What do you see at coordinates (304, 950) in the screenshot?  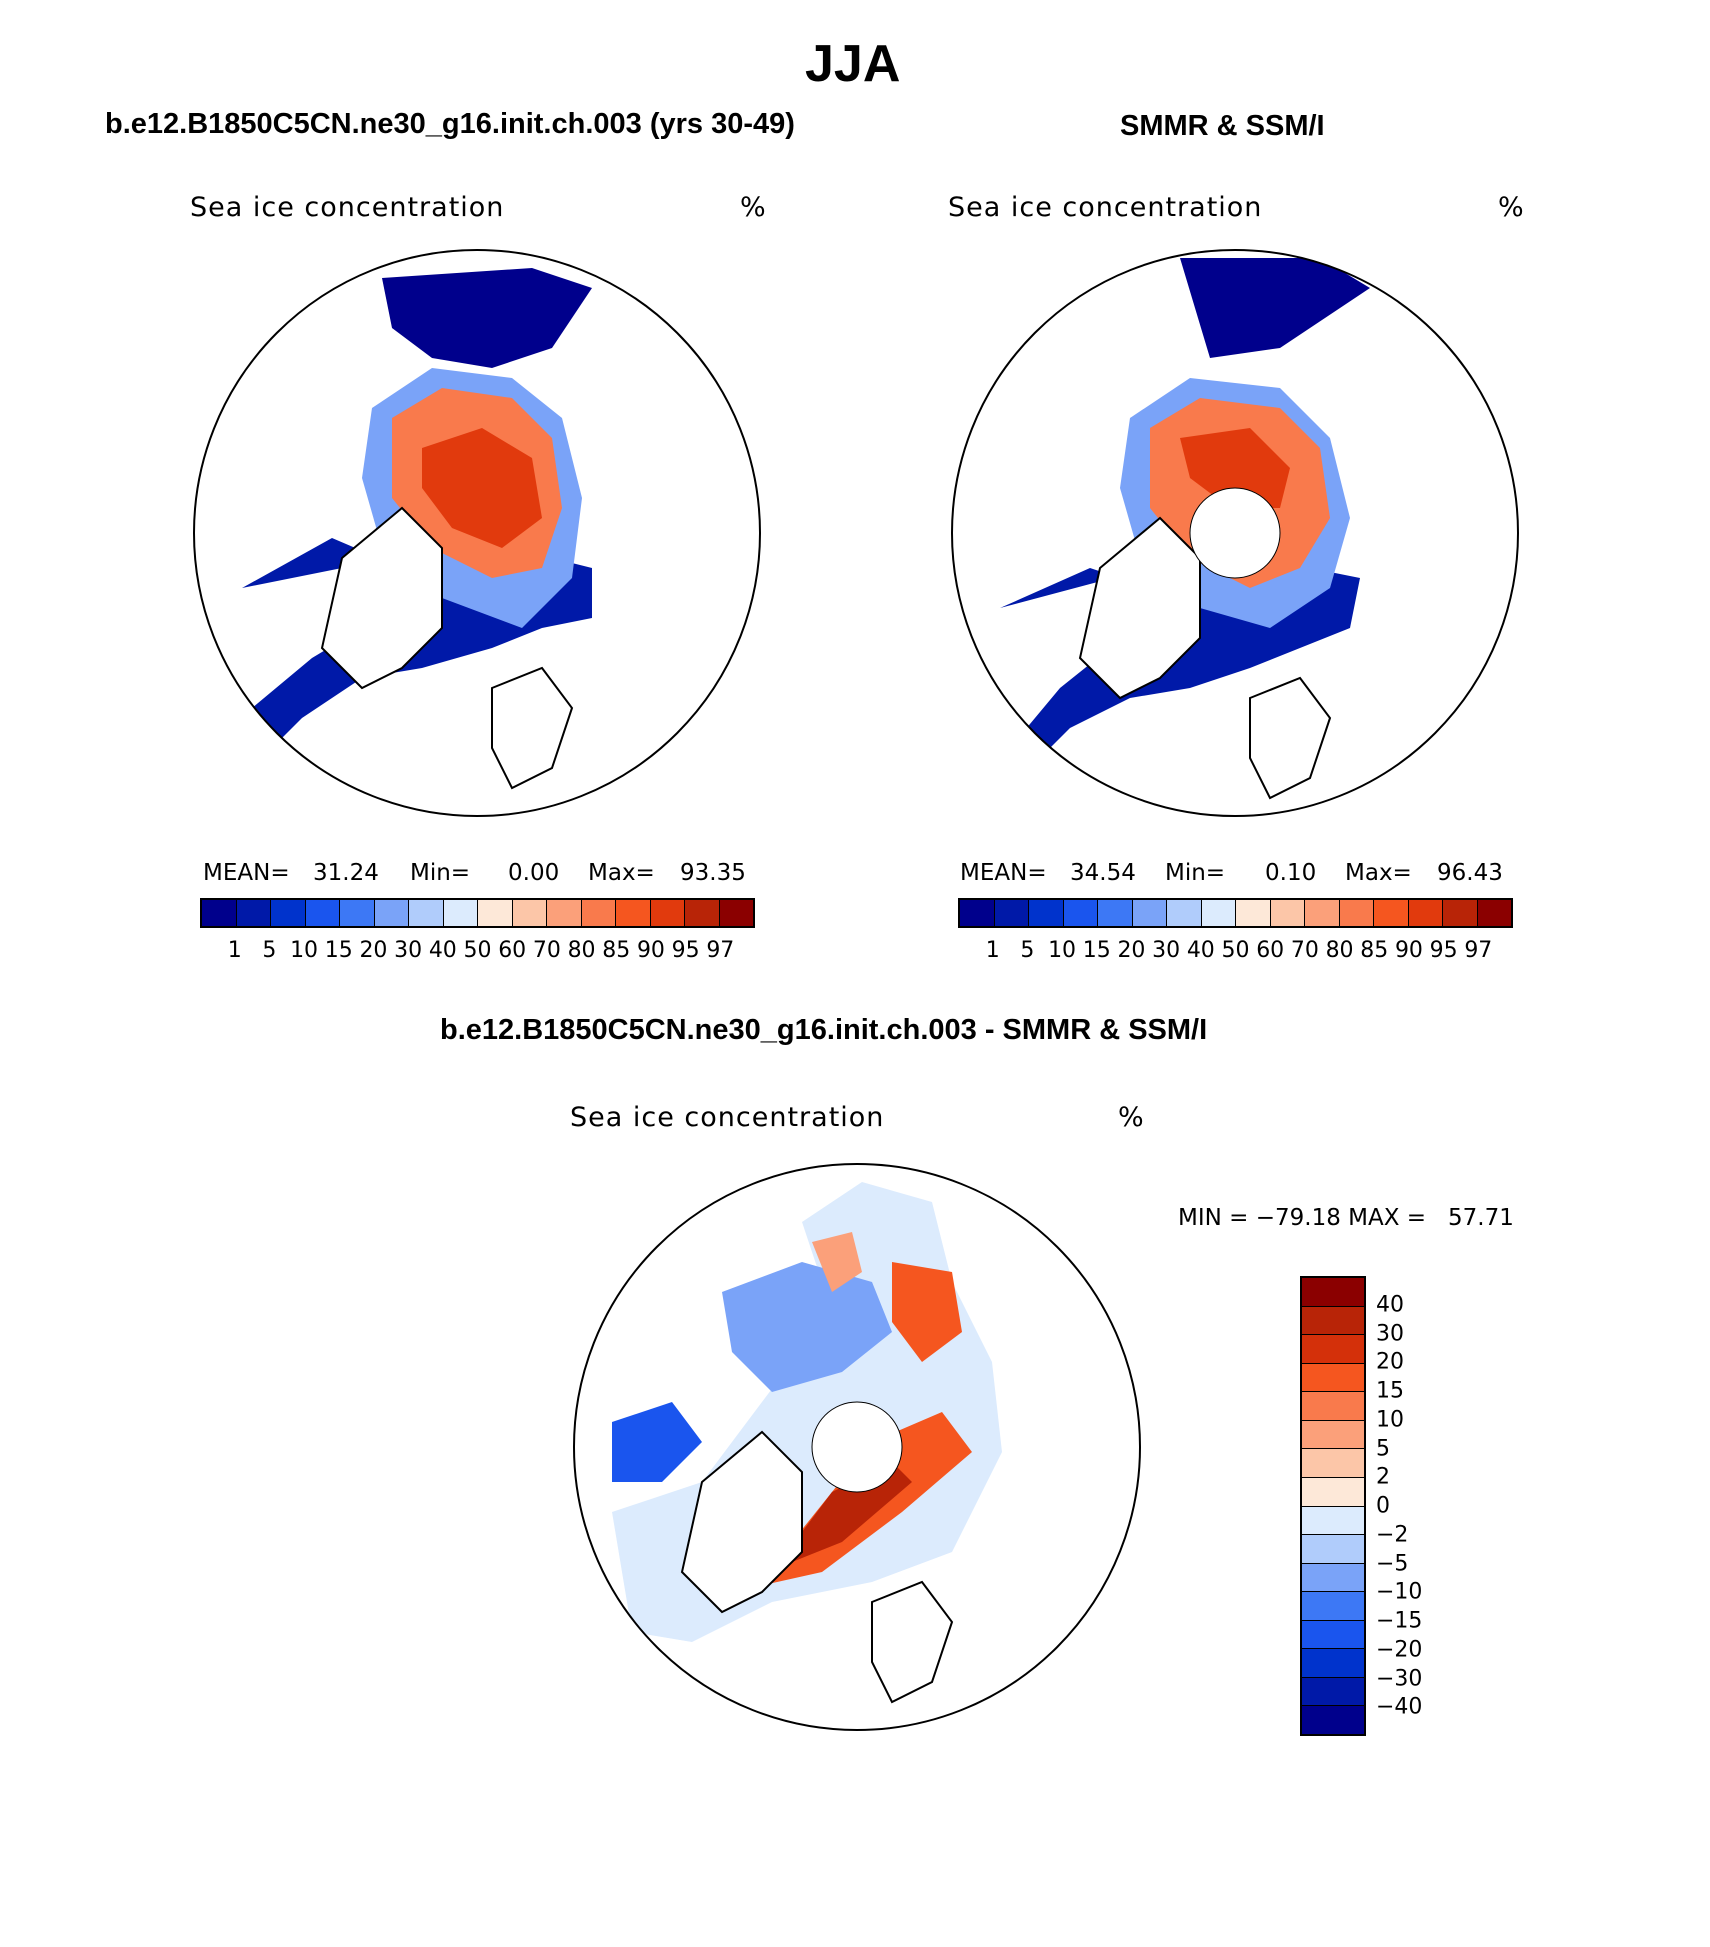 I see `colorbar-tick-label: 10` at bounding box center [304, 950].